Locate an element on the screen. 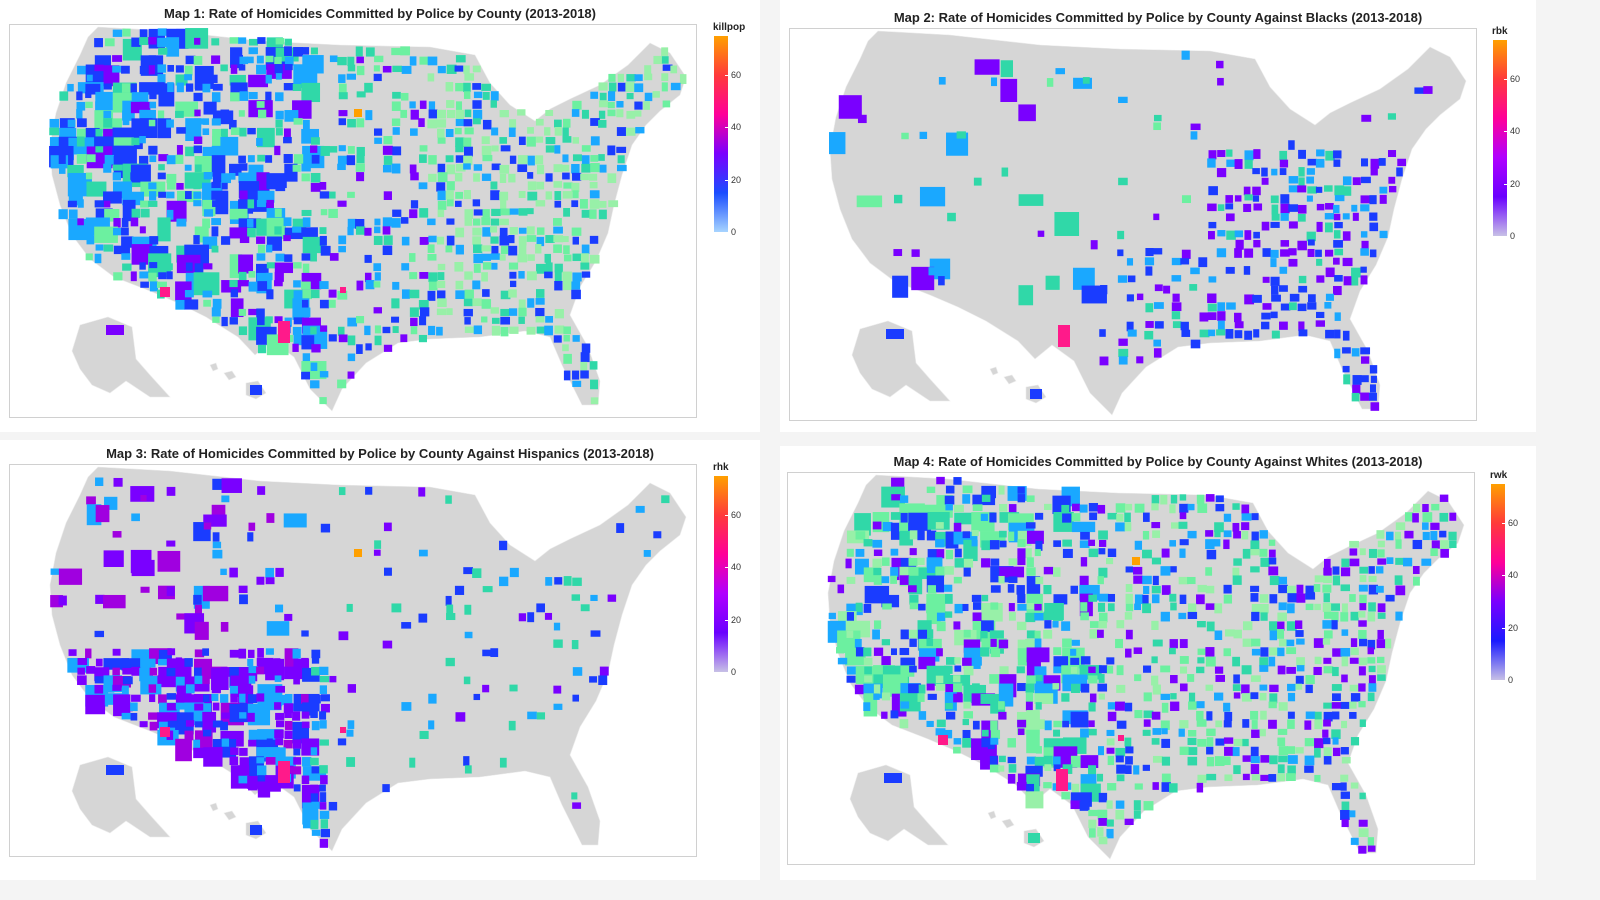 This screenshot has height=900, width=1600. legend-tick-mark is located at coordinates (1503, 628).